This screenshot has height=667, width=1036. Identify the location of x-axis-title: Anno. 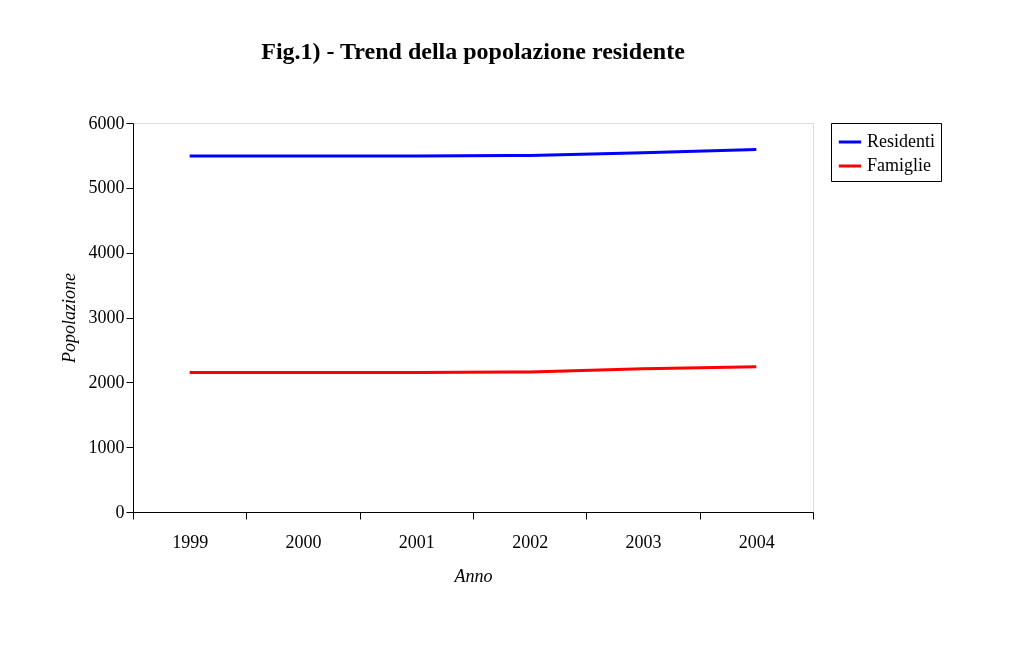
(473, 575).